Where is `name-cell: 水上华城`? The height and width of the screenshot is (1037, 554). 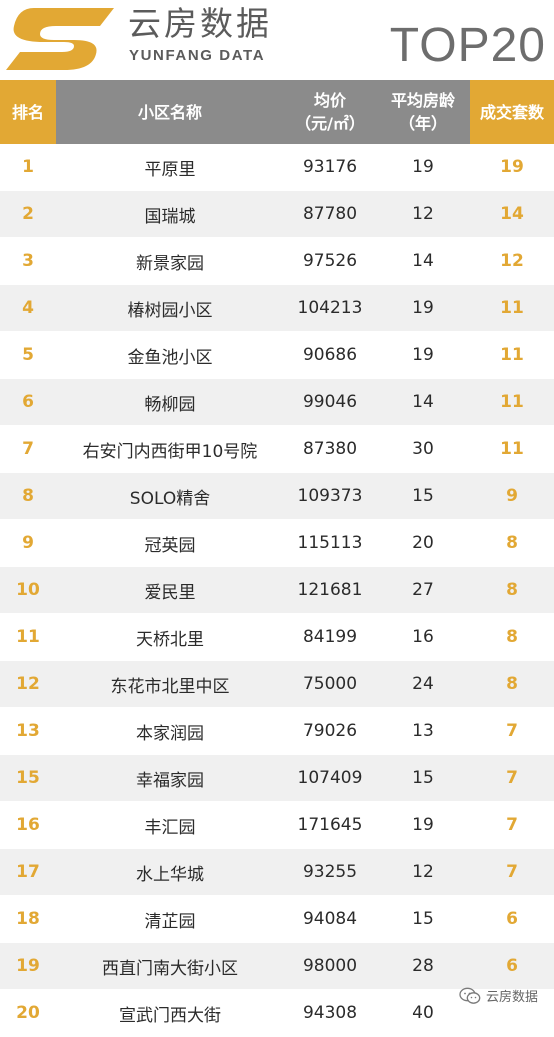 name-cell: 水上华城 is located at coordinates (170, 872).